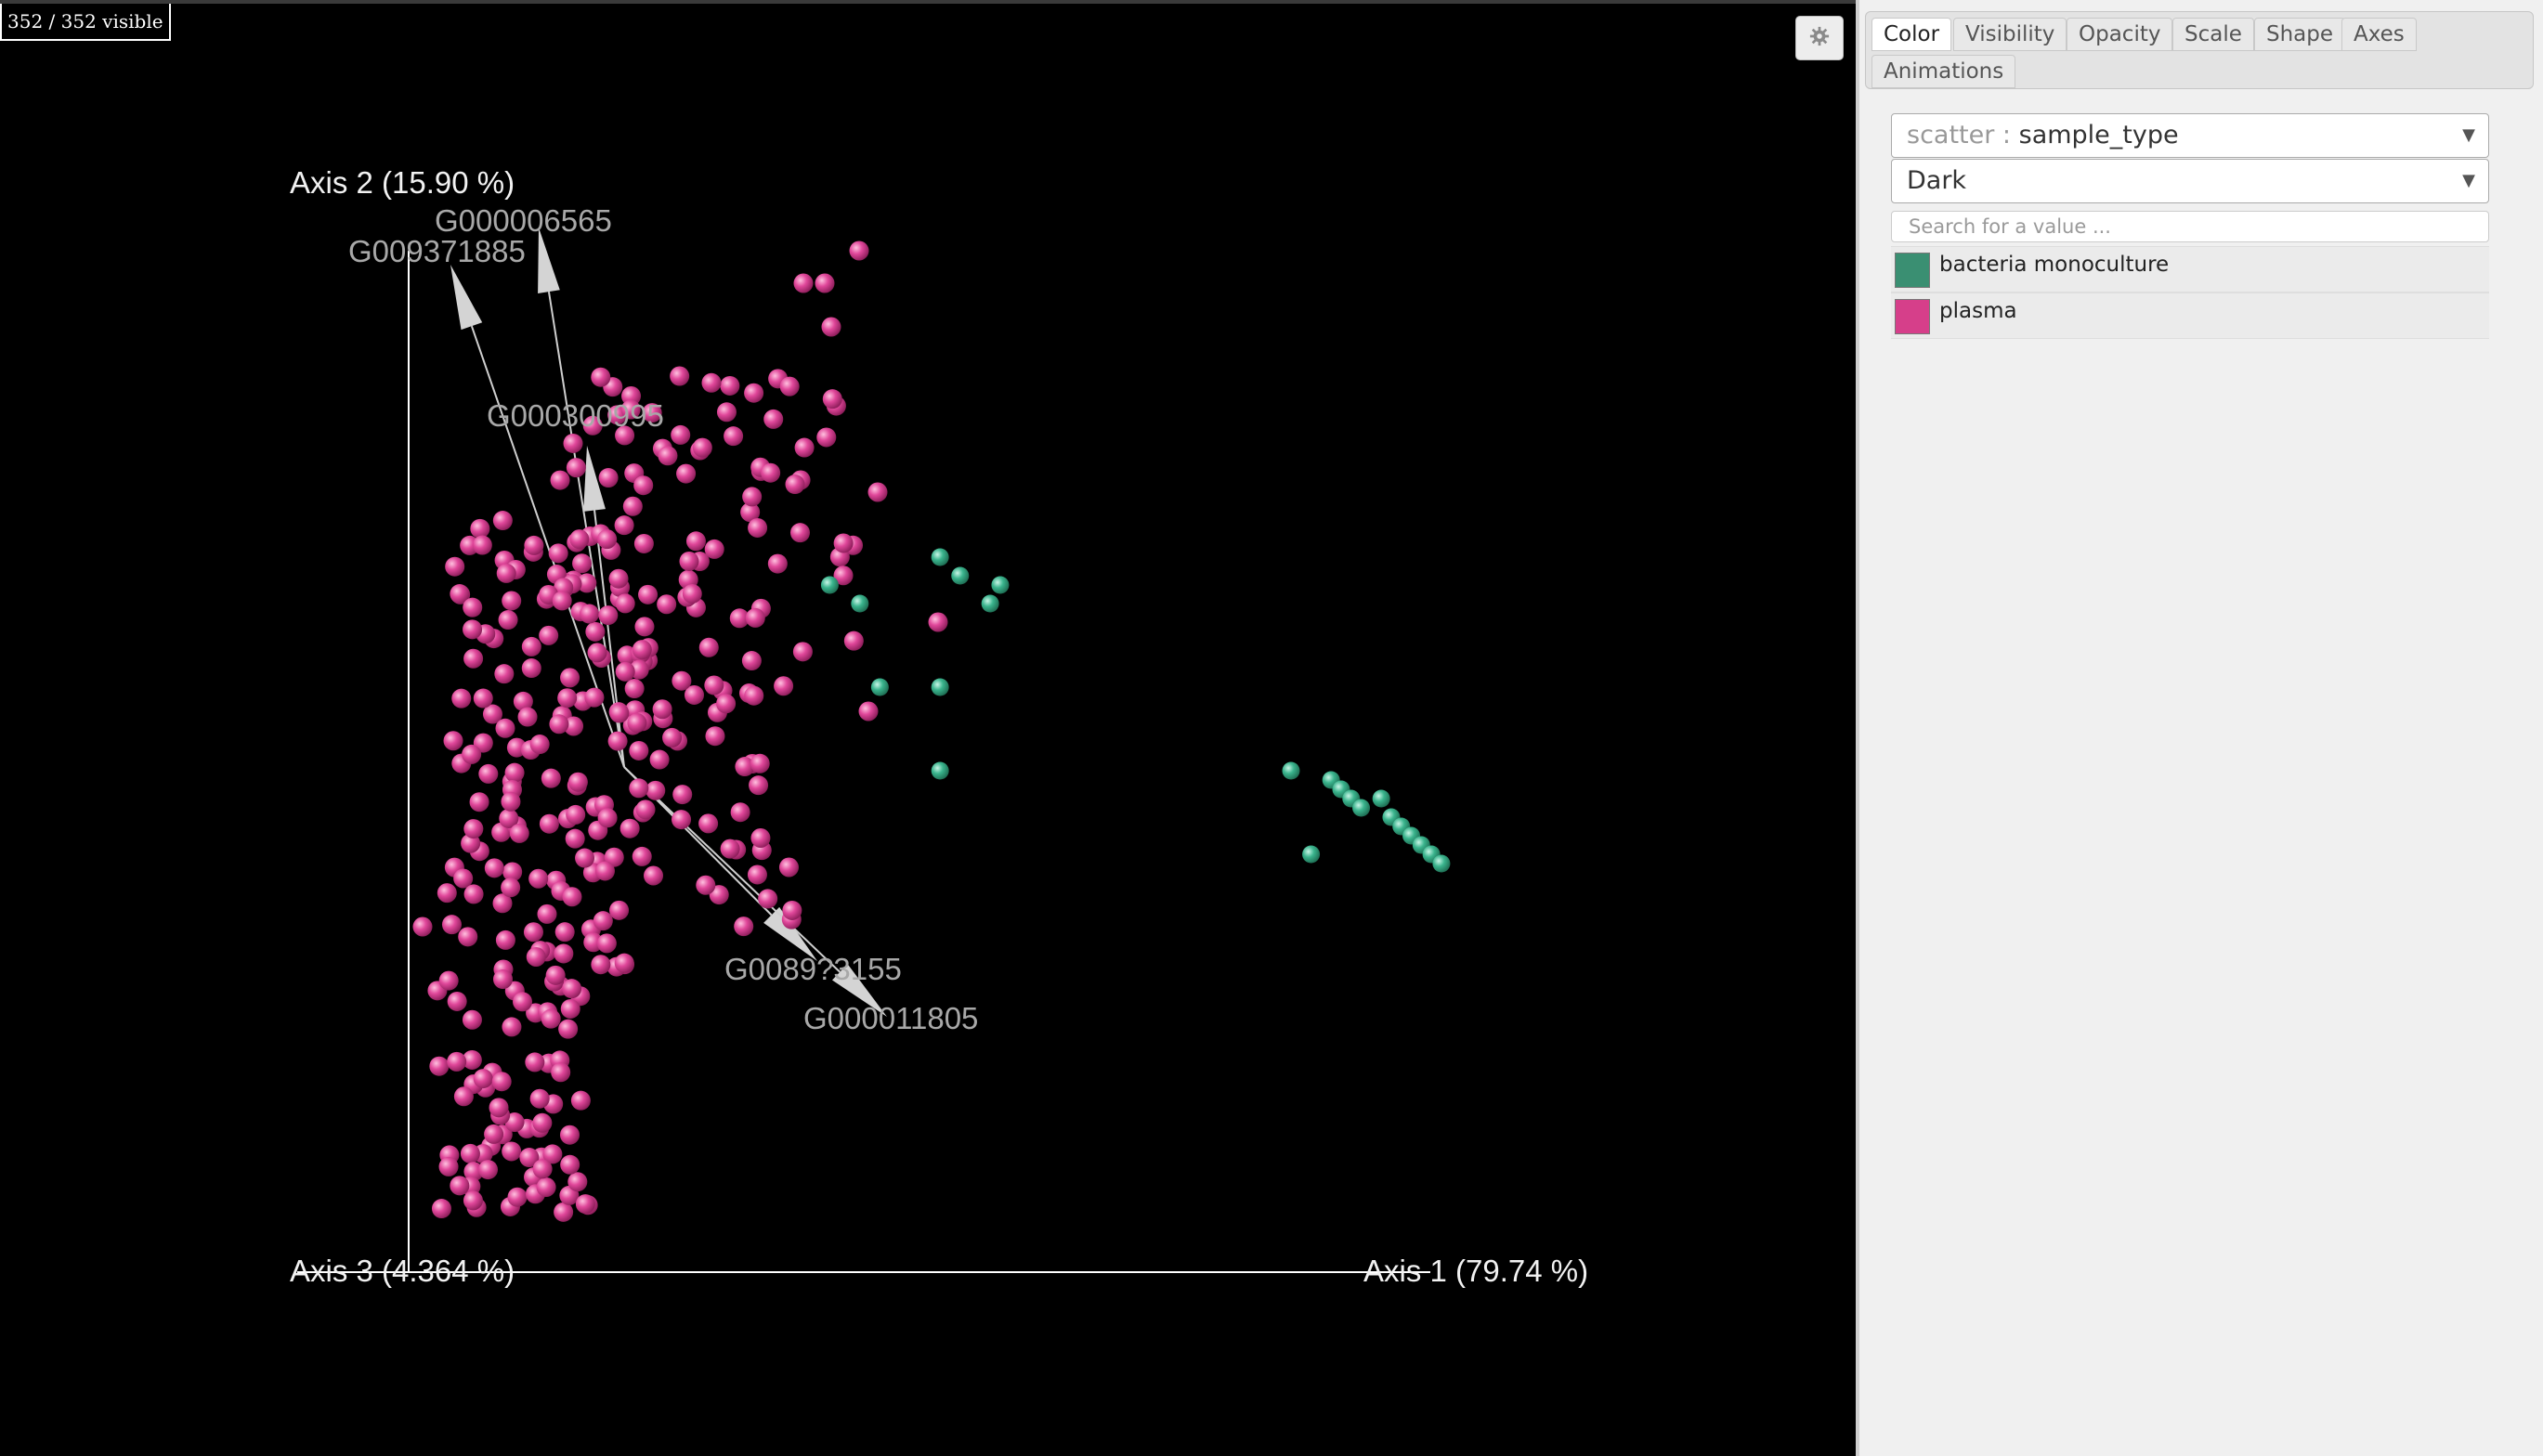 The image size is (2543, 1456). I want to click on search-input, so click(2190, 226).